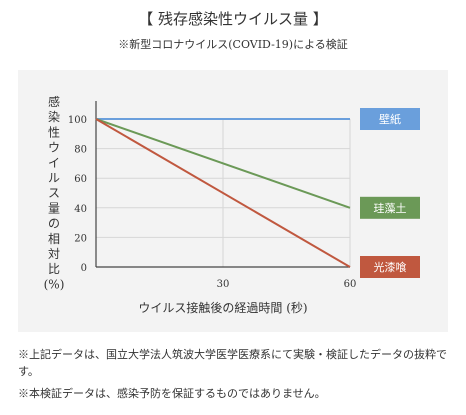 The image size is (466, 415). Describe the element at coordinates (54, 254) in the screenshot. I see `y-axis-label-char: 対` at that location.